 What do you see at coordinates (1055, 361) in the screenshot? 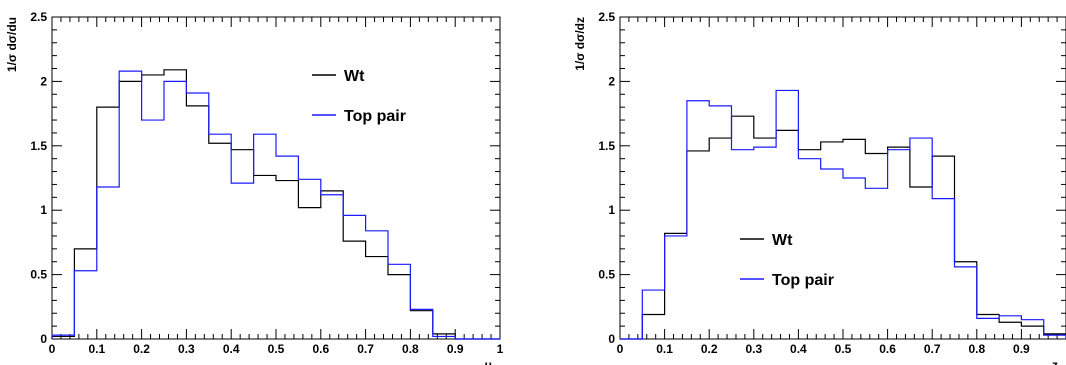
I see `x-axis-title: z` at bounding box center [1055, 361].